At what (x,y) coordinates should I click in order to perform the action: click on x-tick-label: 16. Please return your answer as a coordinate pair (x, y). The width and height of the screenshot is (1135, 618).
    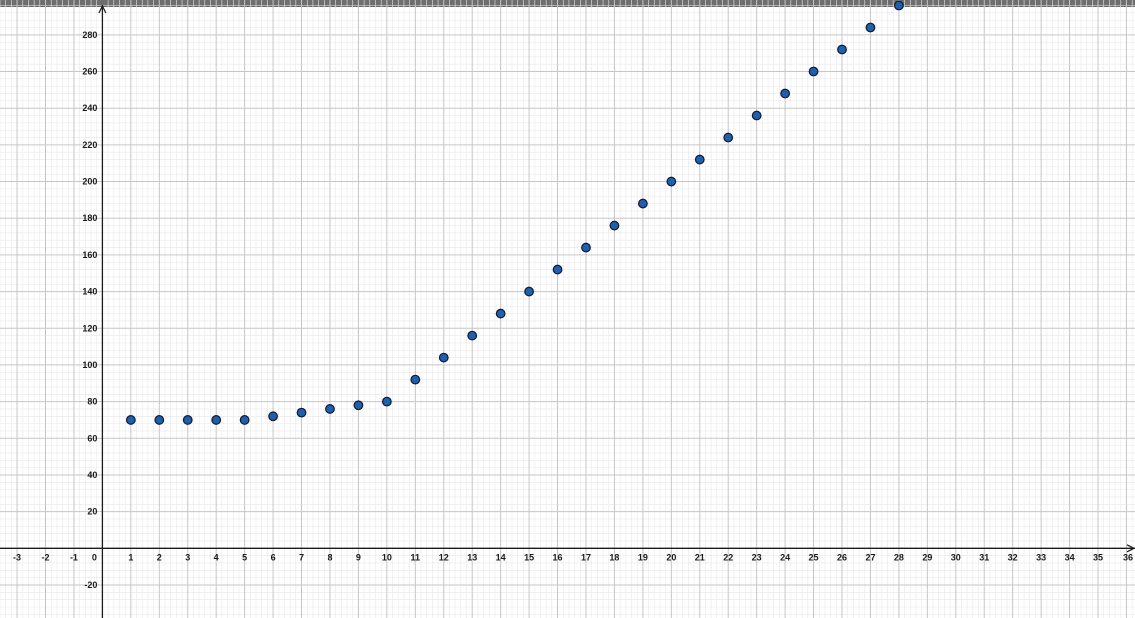
    Looking at the image, I should click on (558, 557).